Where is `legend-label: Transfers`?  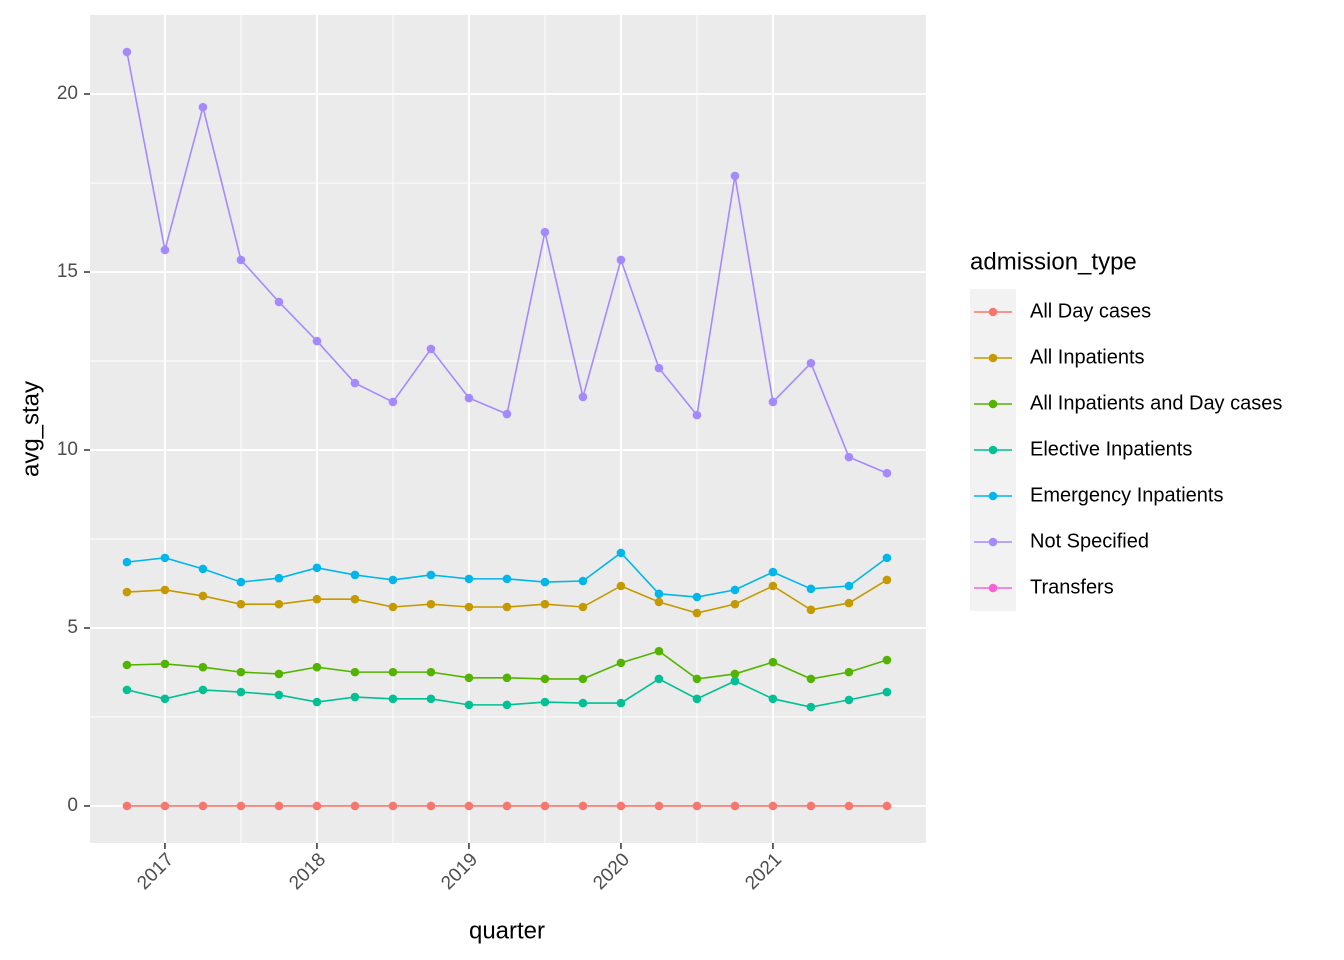 legend-label: Transfers is located at coordinates (1072, 587).